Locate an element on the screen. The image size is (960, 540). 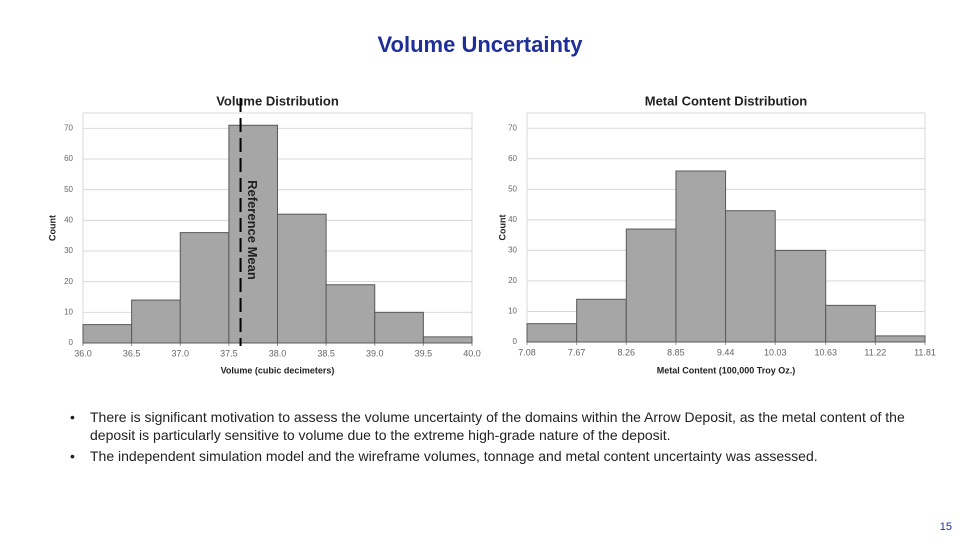
x-tick-label: 7.67 is located at coordinates (577, 352).